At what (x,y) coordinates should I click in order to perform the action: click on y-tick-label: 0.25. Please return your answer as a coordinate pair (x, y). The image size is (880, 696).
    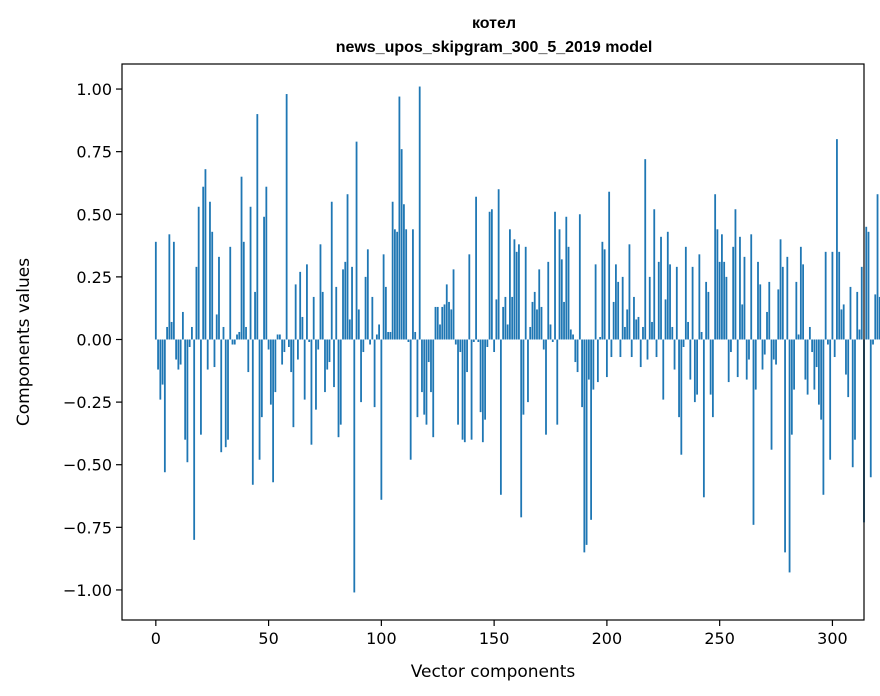
    Looking at the image, I should click on (94, 277).